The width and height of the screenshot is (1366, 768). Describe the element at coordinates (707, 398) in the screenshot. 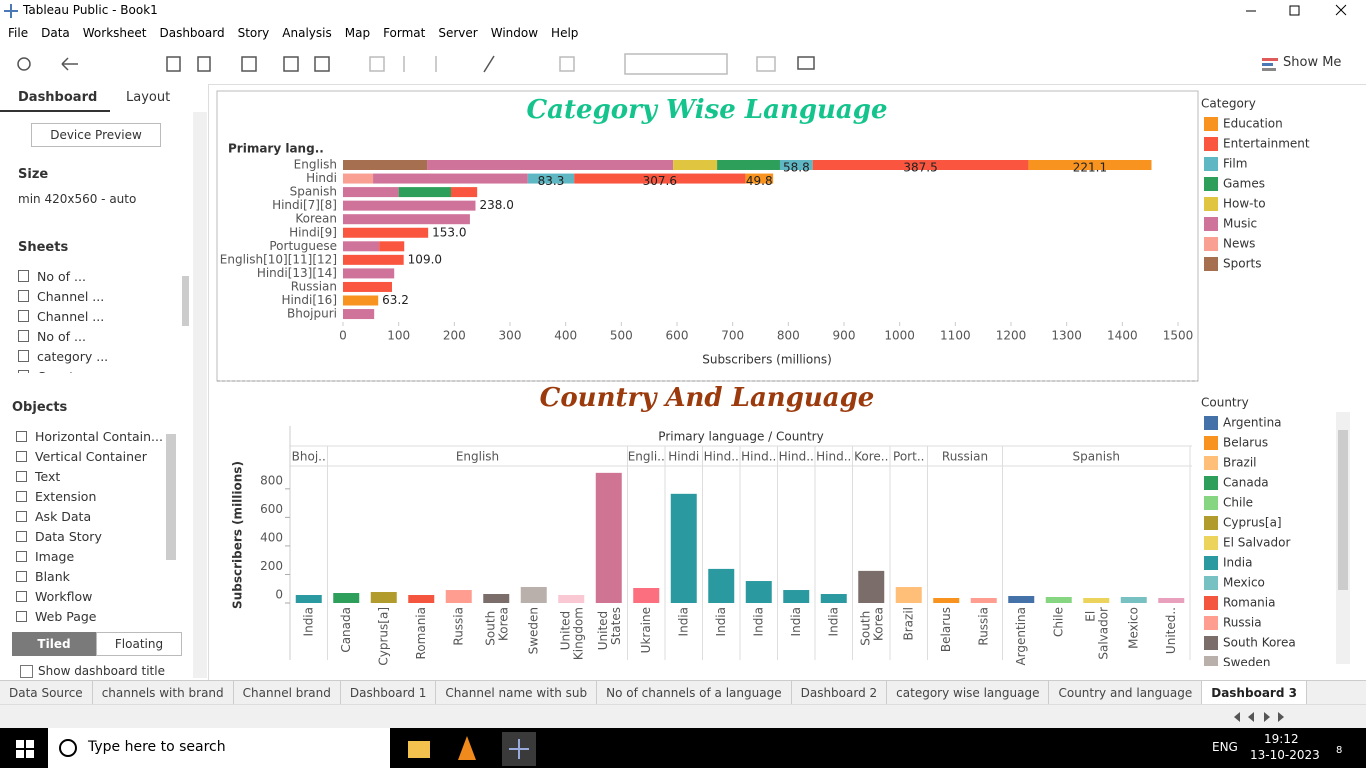

I see `chart-title: Country And Language` at that location.